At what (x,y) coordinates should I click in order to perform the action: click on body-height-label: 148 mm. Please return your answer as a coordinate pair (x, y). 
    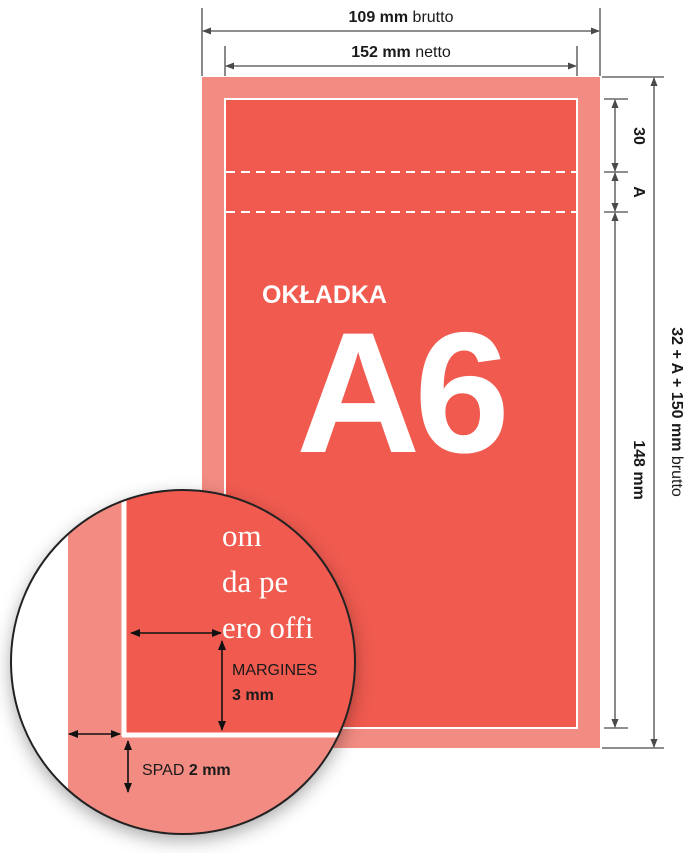
    Looking at the image, I should click on (638, 470).